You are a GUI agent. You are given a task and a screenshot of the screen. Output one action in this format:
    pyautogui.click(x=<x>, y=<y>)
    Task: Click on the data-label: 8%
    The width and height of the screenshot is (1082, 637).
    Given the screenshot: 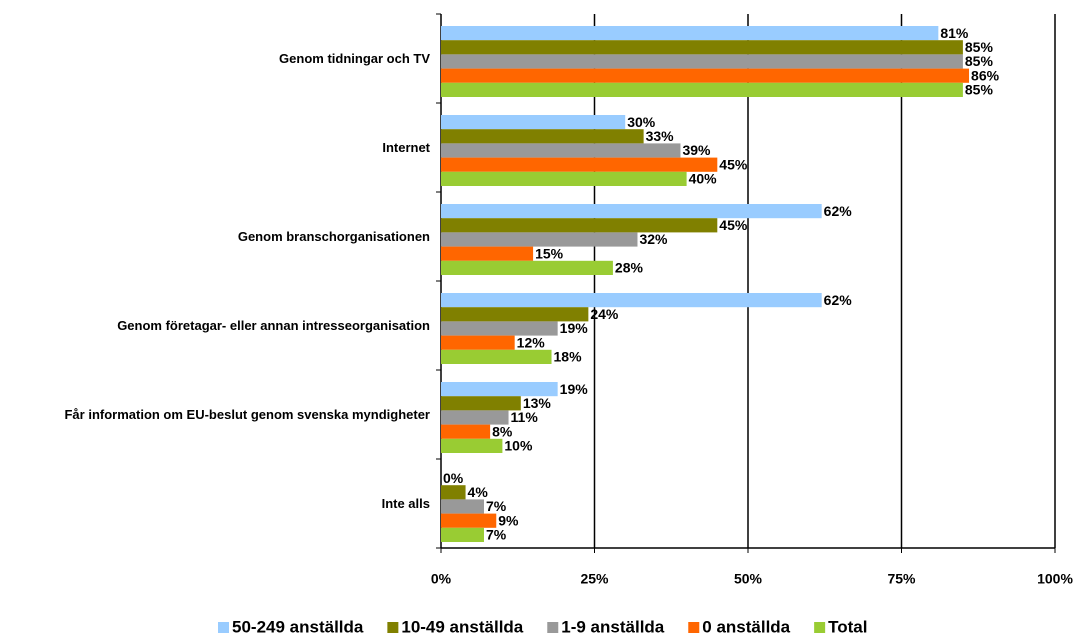 What is the action you would take?
    pyautogui.click(x=502, y=431)
    